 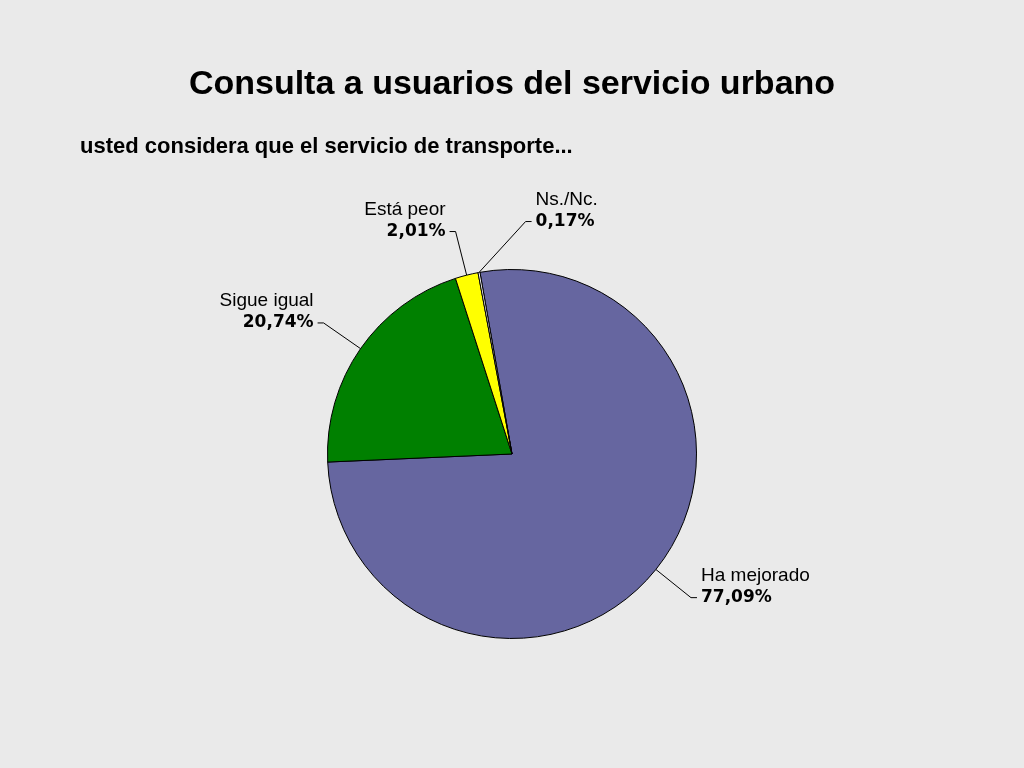 What do you see at coordinates (405, 208) in the screenshot?
I see `slice-label: Está peor` at bounding box center [405, 208].